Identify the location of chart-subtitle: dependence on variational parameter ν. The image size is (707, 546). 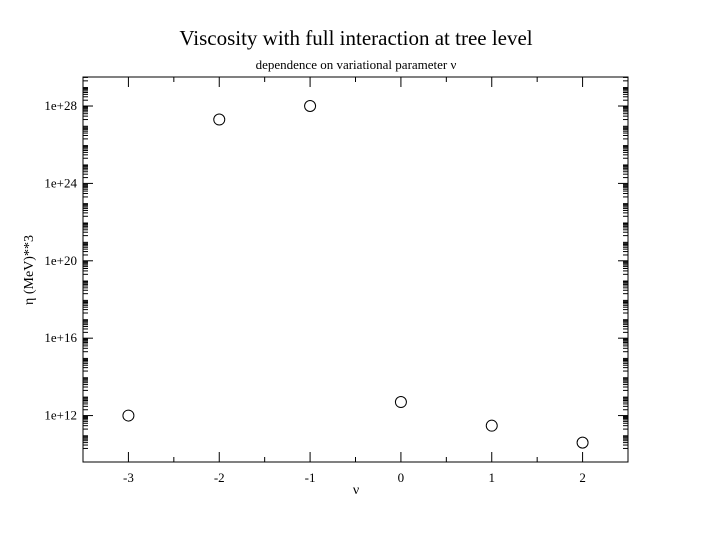
(356, 64).